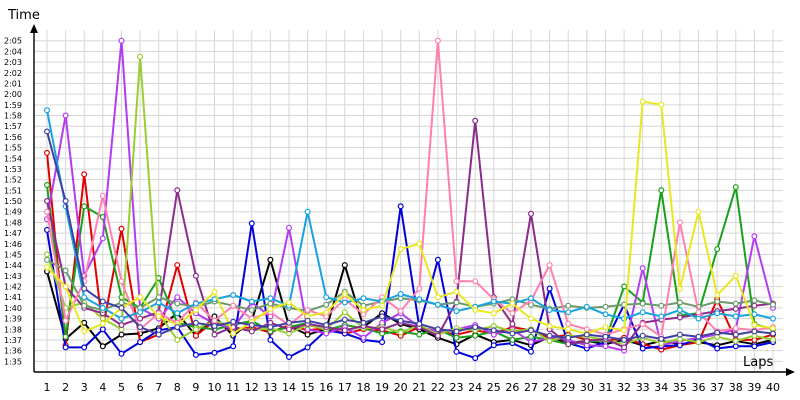 The width and height of the screenshot is (800, 400). I want to click on x-tick-label: 3, so click(84, 387).